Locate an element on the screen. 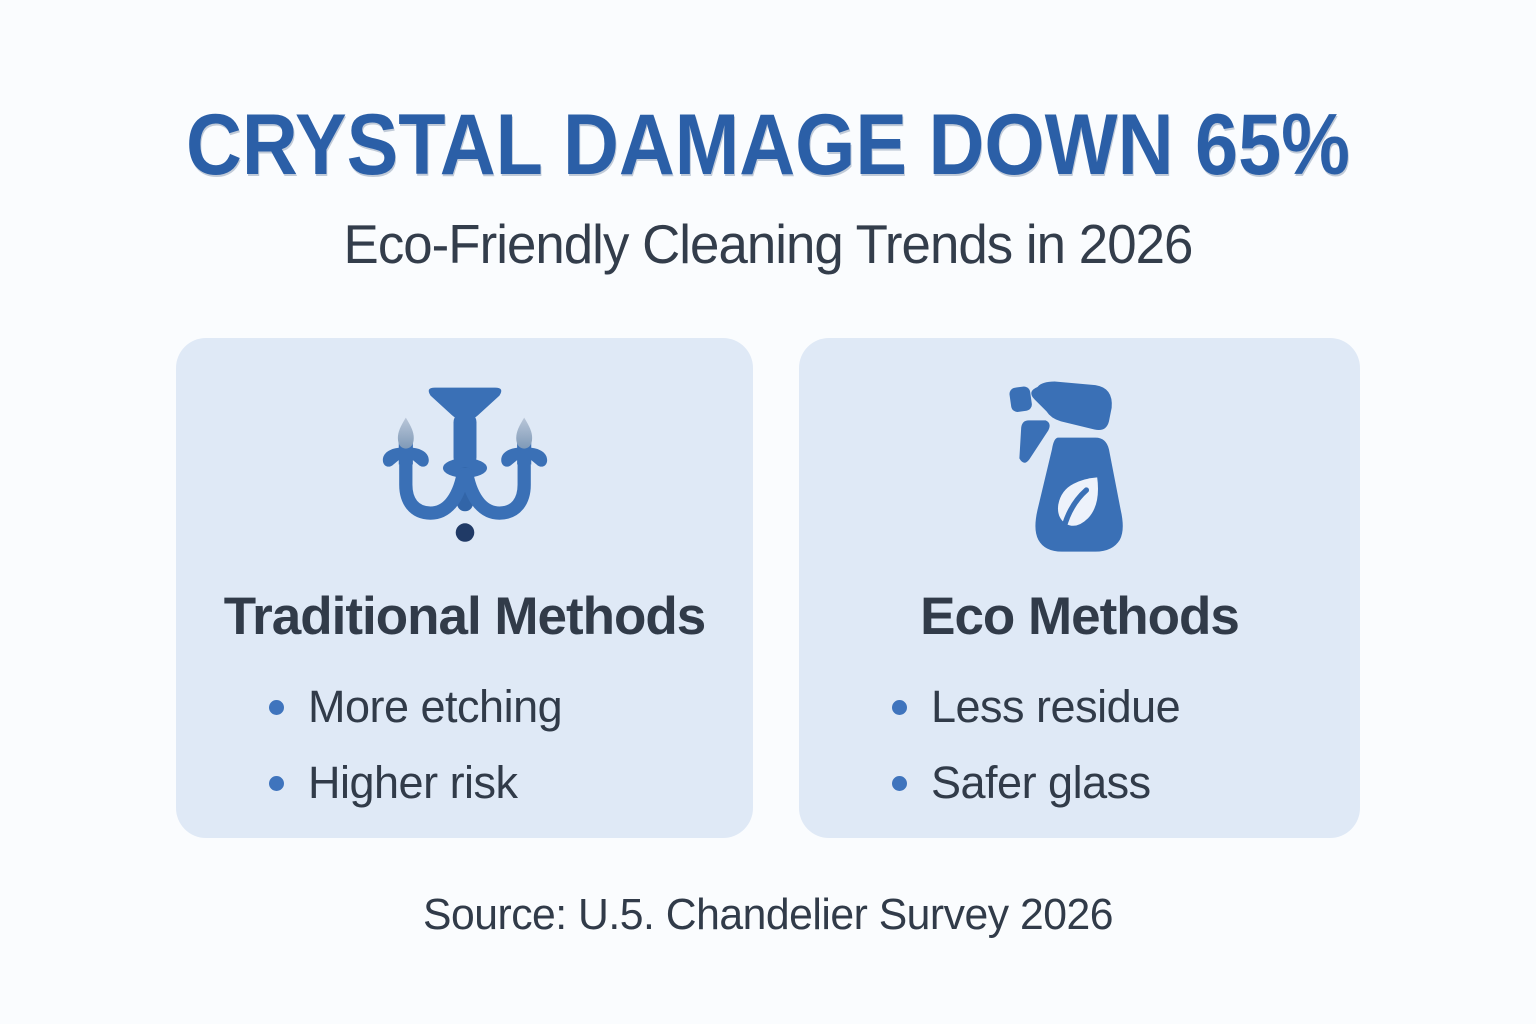 Image resolution: width=1536 pixels, height=1024 pixels. source-attribution: Source: U.5. Chandelier Survey 2026 is located at coordinates (768, 914).